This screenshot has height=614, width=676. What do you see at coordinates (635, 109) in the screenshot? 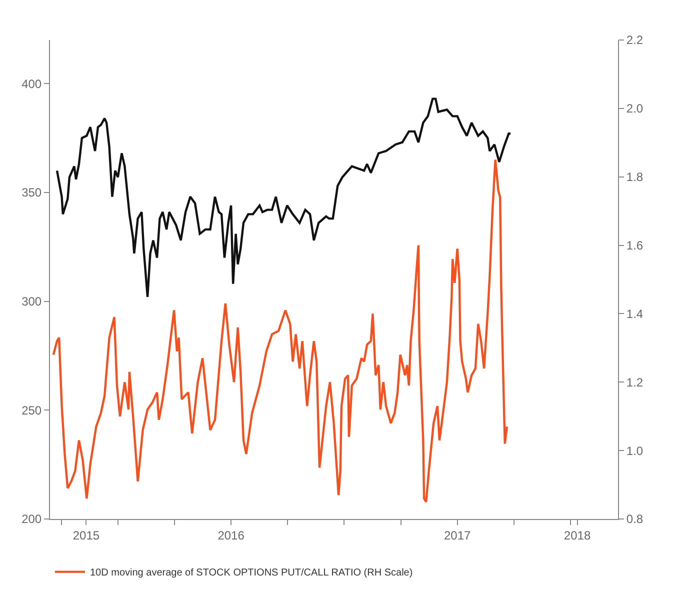
I see `y2-tick-label: 2.0` at bounding box center [635, 109].